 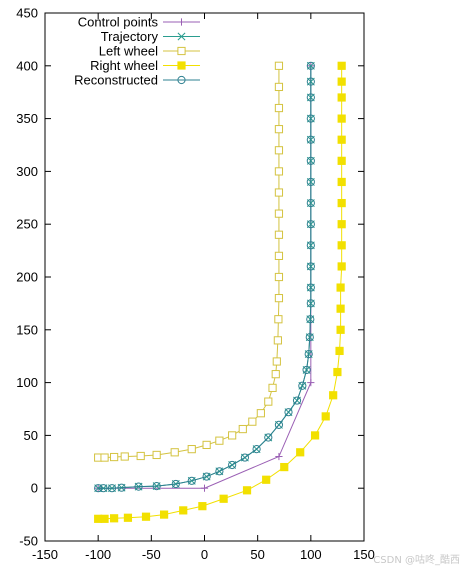 I want to click on x-tick-label: 100, so click(x=311, y=554).